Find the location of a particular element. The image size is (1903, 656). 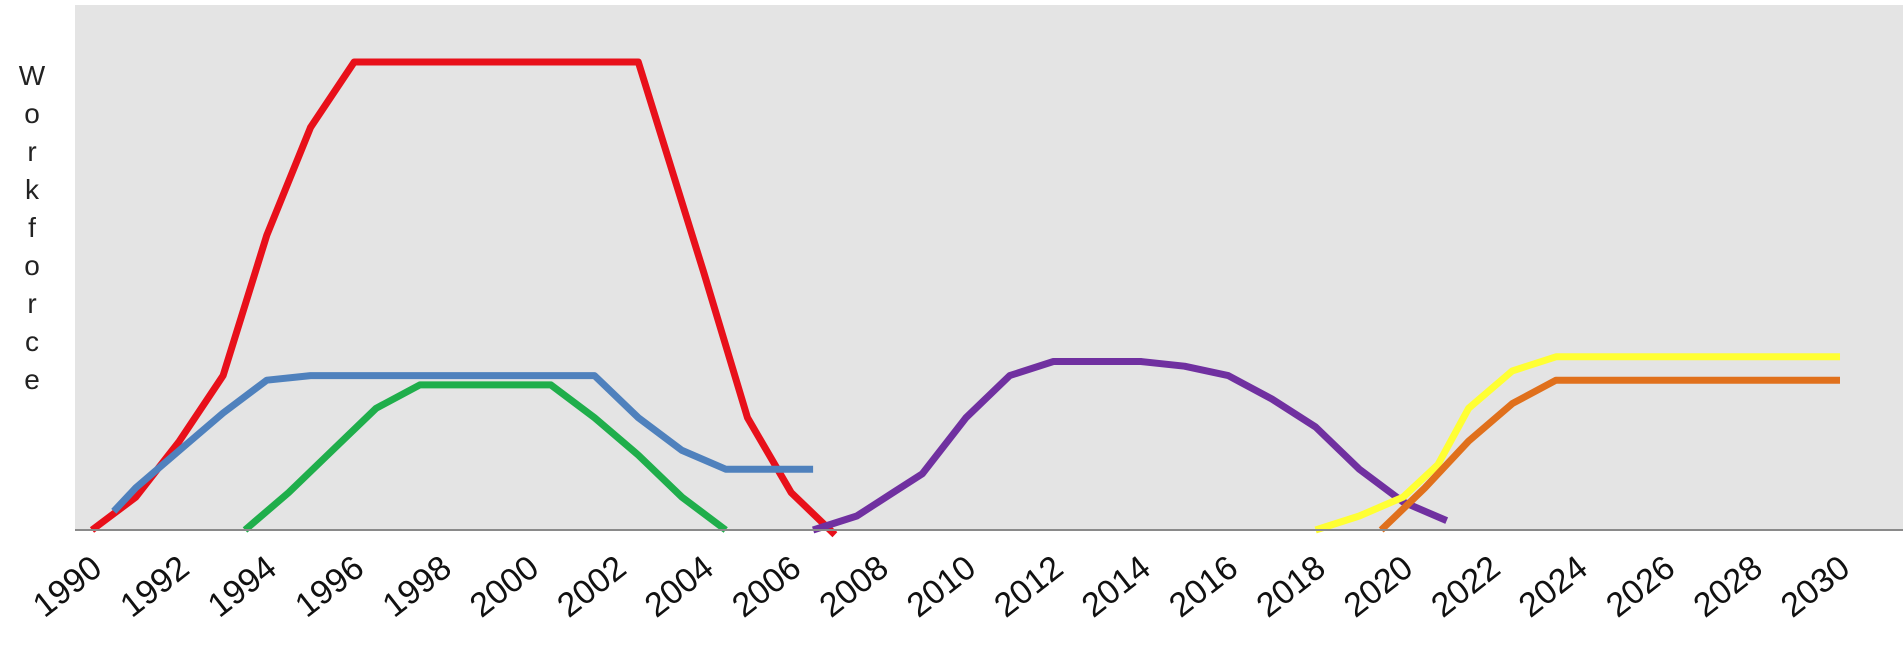

x-tick-label: 1998 is located at coordinates (417, 586).